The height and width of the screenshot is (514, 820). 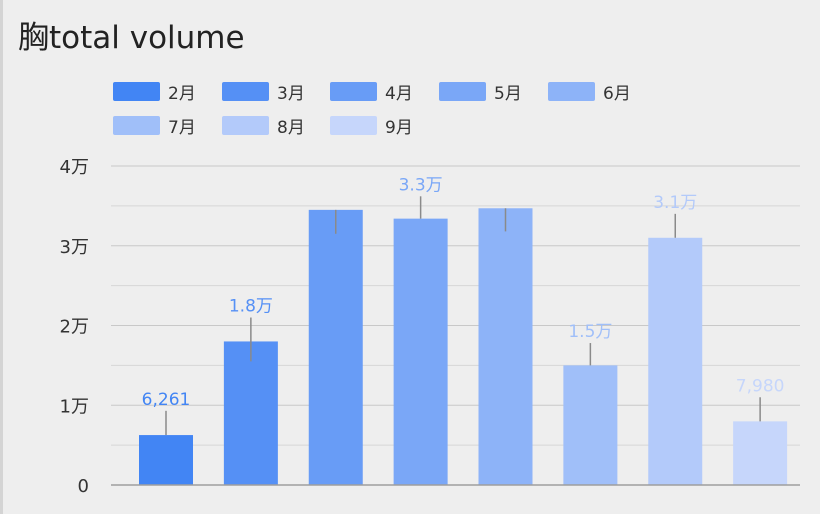 What do you see at coordinates (74, 406) in the screenshot?
I see `y-tick-label: 1万` at bounding box center [74, 406].